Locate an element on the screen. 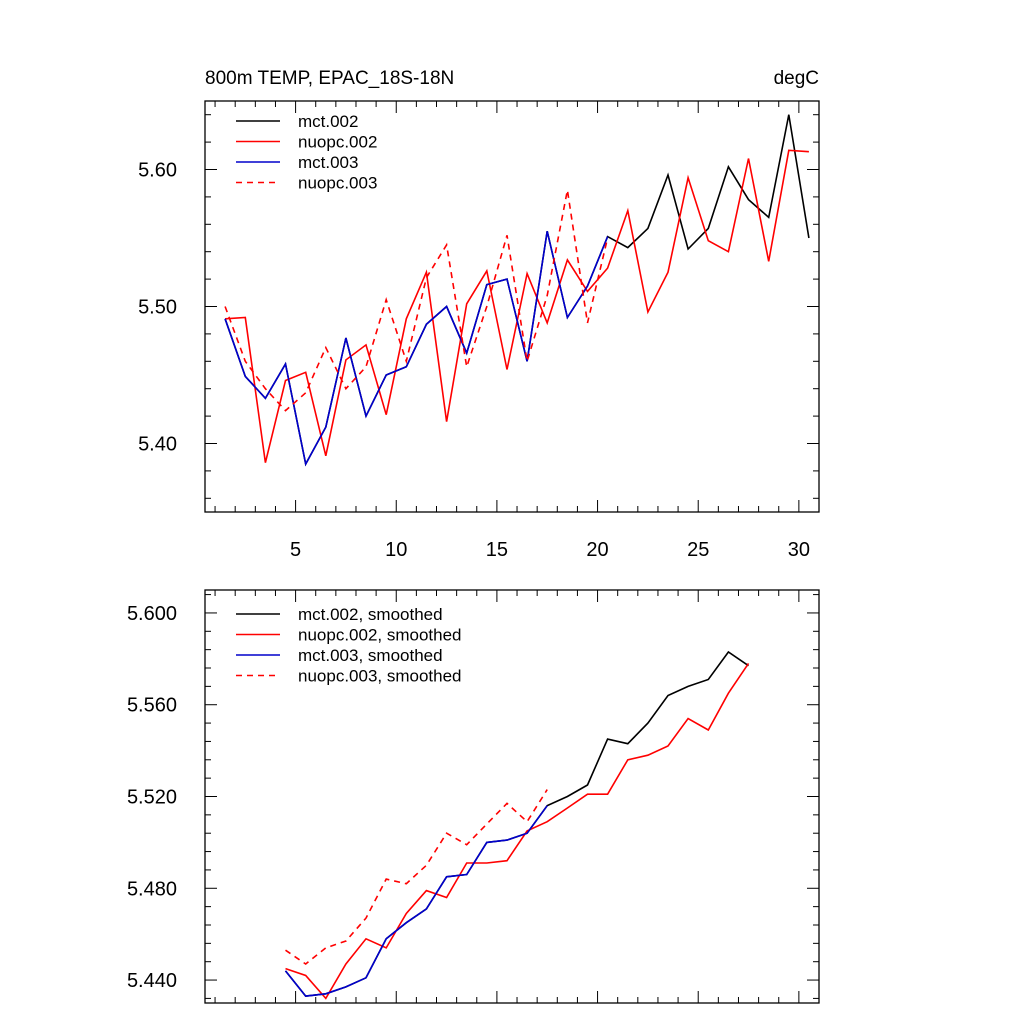  legend-label: mct.003, smoothed is located at coordinates (370, 655).